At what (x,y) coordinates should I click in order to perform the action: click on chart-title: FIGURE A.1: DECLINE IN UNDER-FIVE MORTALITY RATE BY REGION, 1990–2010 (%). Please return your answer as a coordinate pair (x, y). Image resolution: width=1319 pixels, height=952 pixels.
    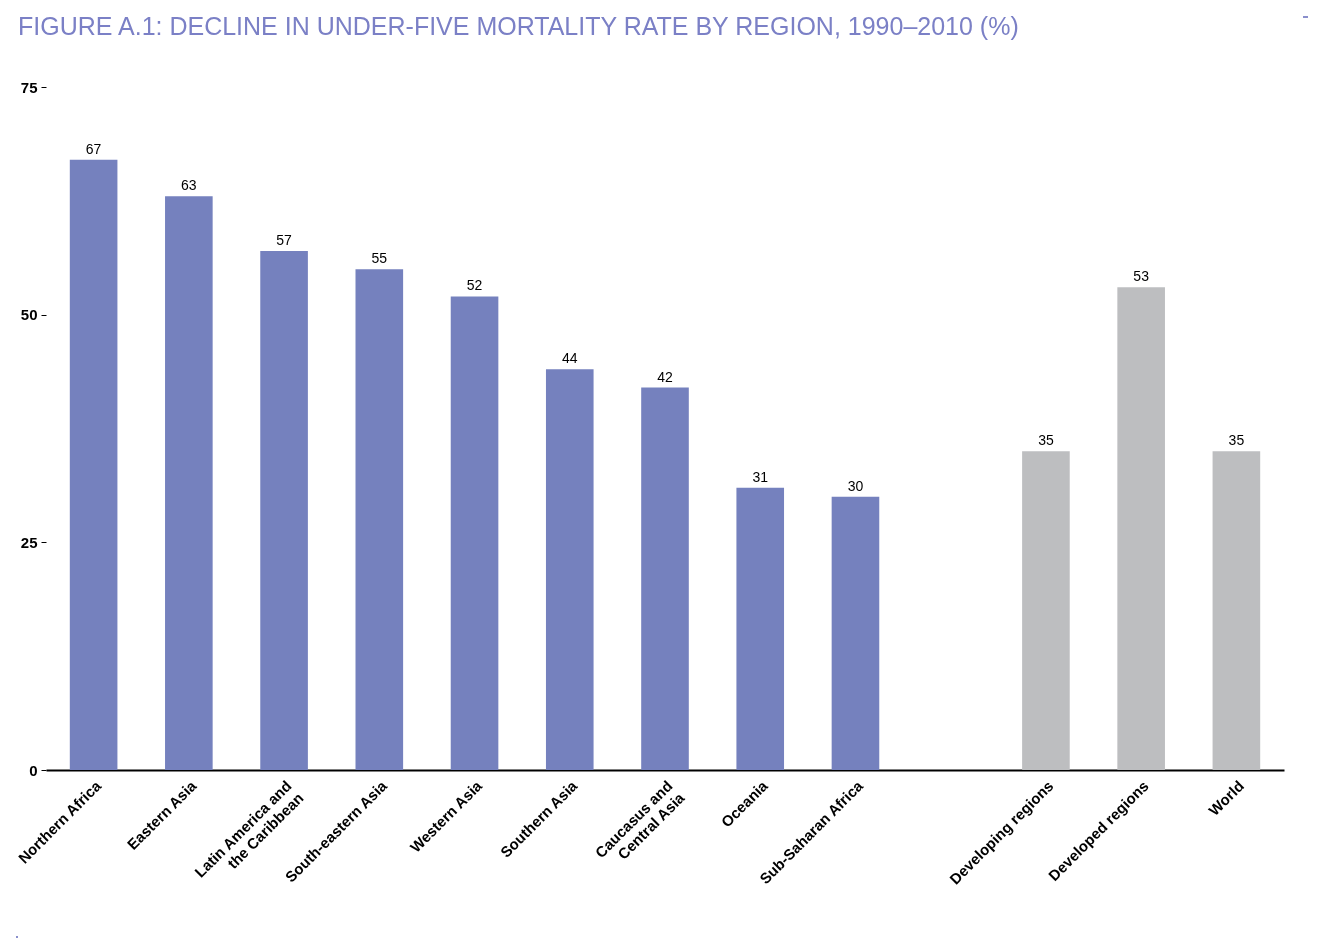
    Looking at the image, I should click on (518, 26).